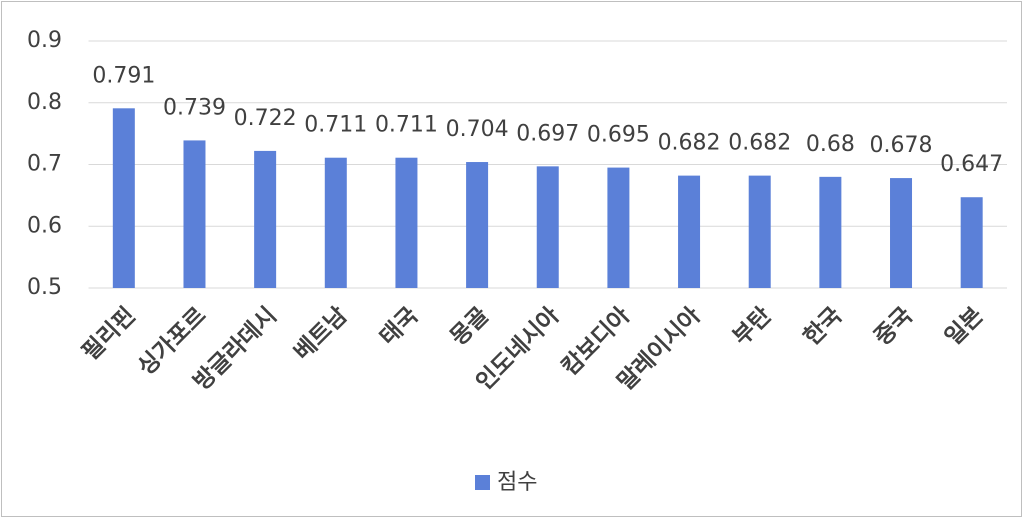 The image size is (1024, 519). What do you see at coordinates (618, 135) in the screenshot?
I see `data-label: 0.695` at bounding box center [618, 135].